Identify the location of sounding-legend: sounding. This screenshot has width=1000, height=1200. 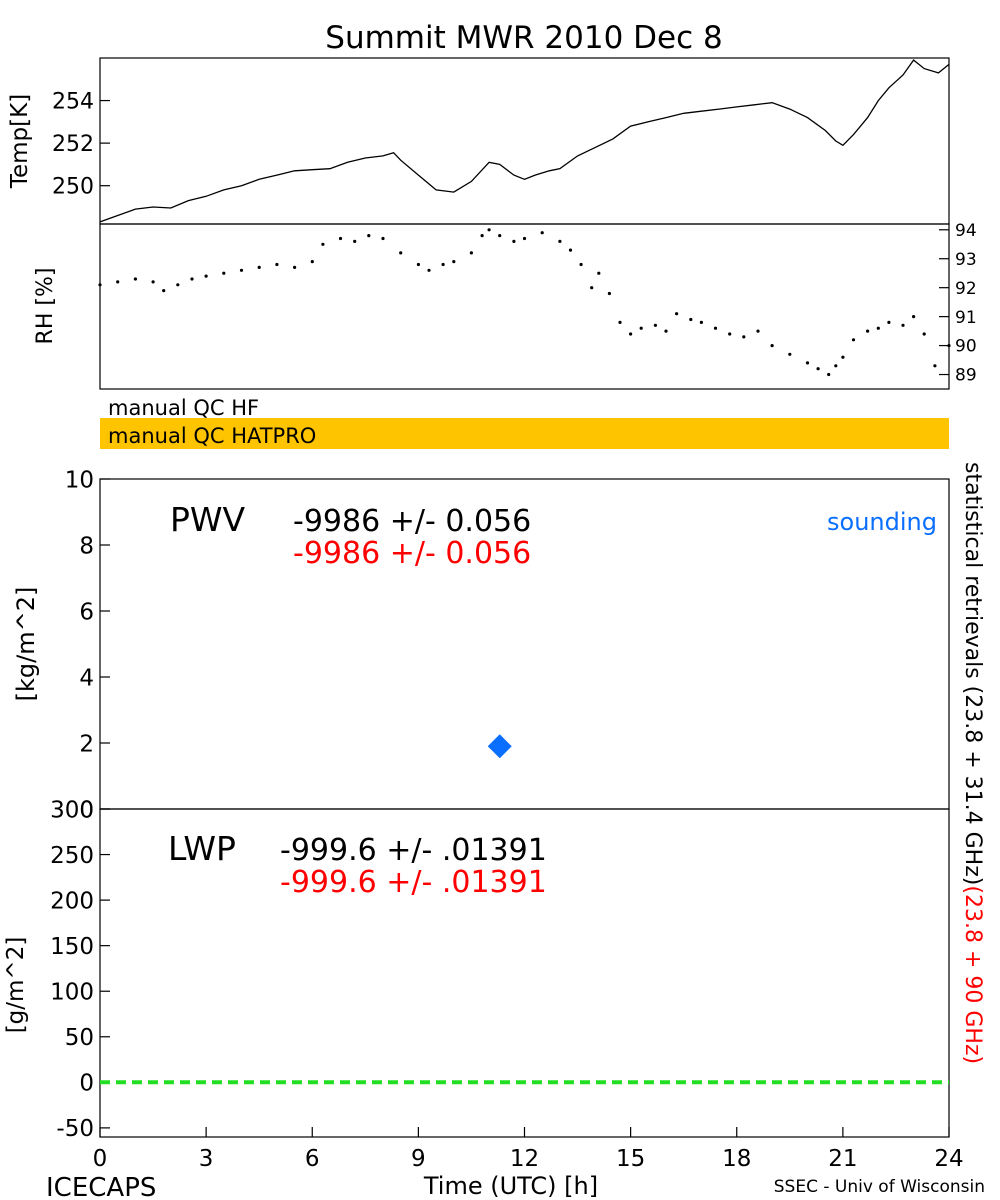
(882, 522).